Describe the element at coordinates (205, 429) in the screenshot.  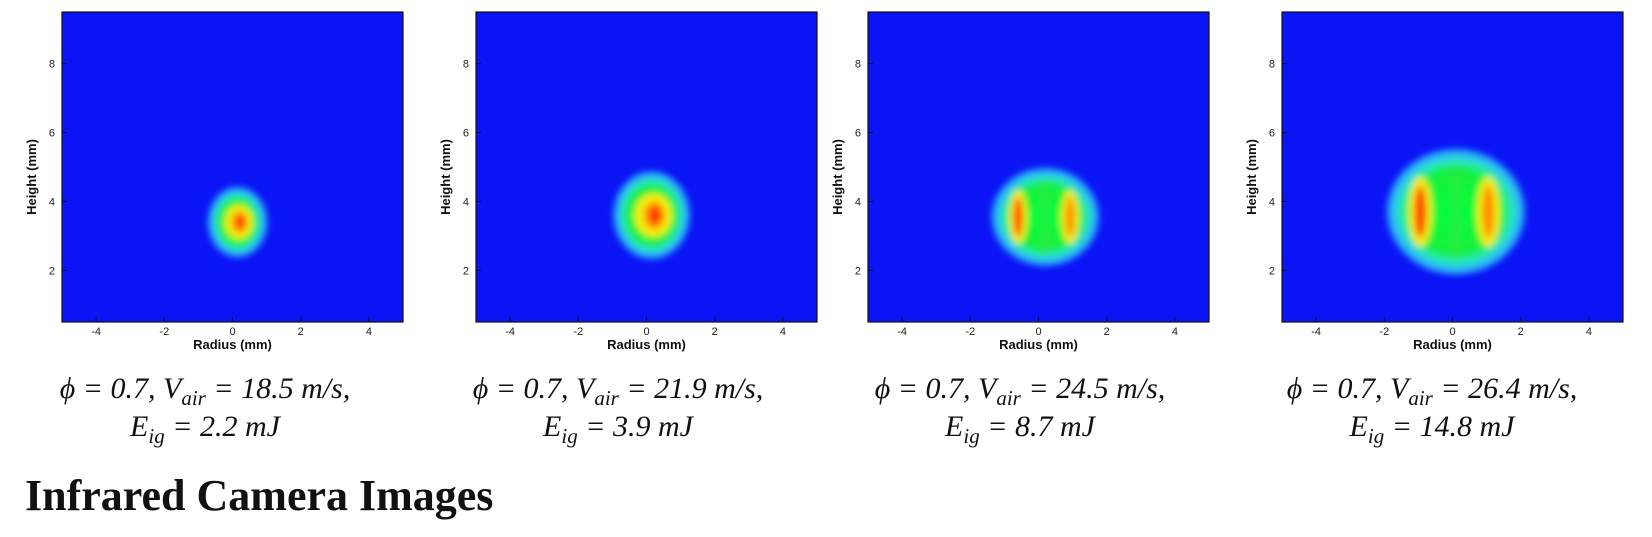
I see `caption-line-2: Eig = 2.2 mJ` at that location.